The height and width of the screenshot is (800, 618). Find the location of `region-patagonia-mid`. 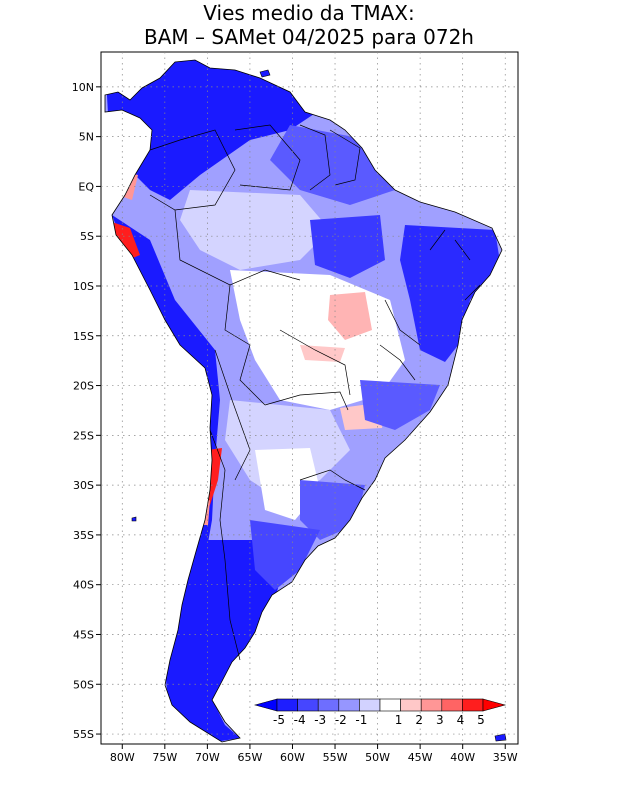

region-patagonia-mid is located at coordinates (285, 555).